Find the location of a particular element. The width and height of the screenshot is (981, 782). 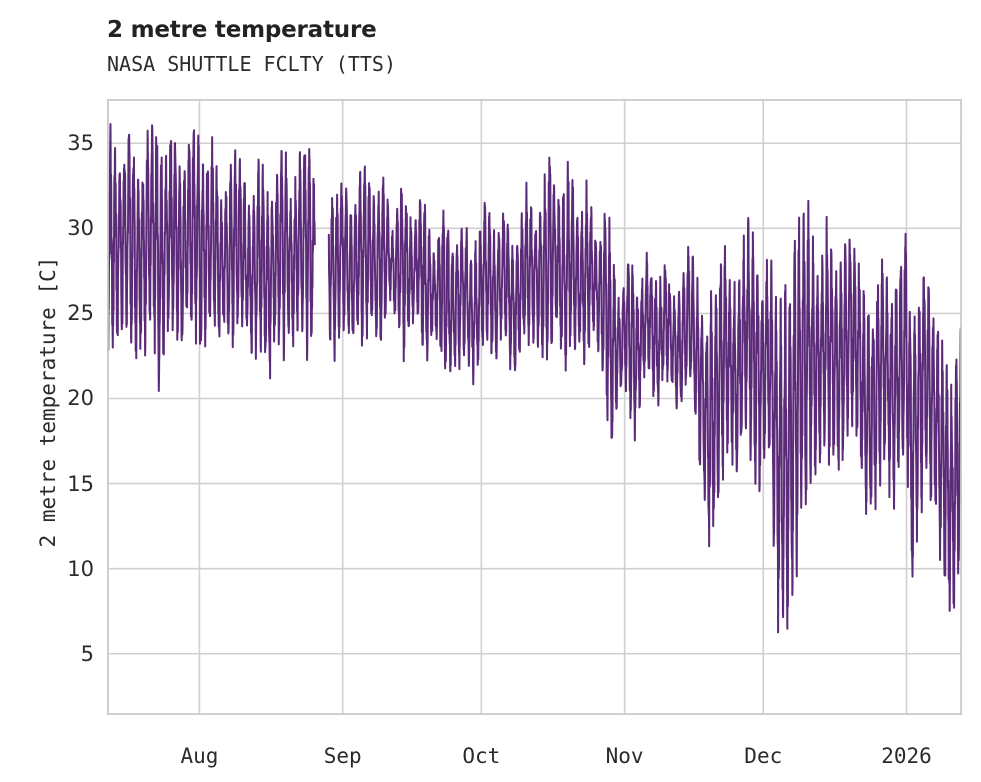

y-axis-tick-label: 10 is located at coordinates (80, 568).